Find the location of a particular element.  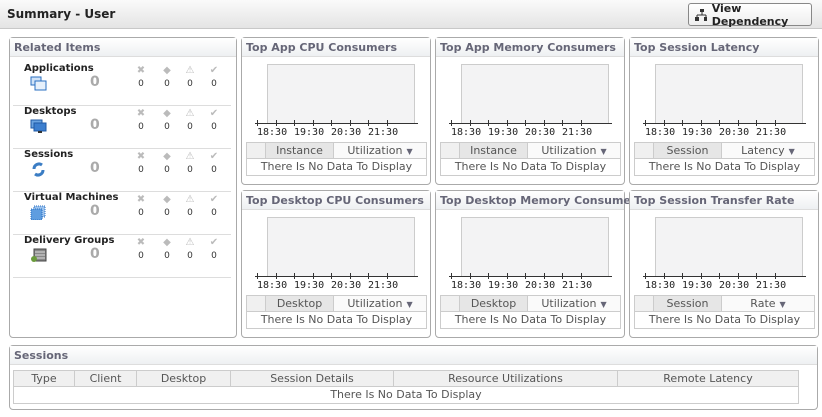

column-header: Remote Latency is located at coordinates (708, 378).